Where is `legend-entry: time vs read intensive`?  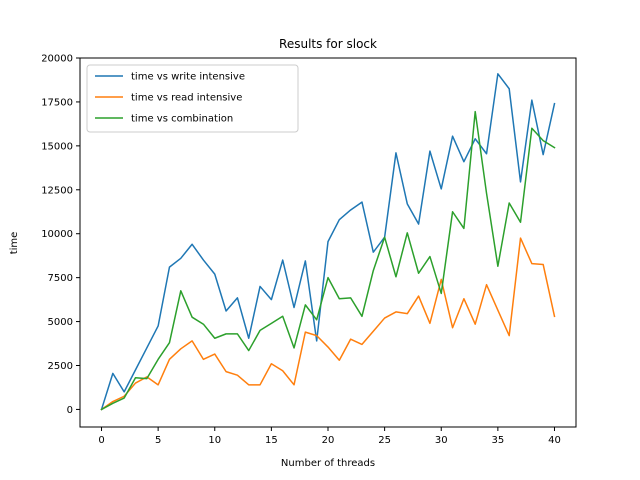 legend-entry: time vs read intensive is located at coordinates (186, 98).